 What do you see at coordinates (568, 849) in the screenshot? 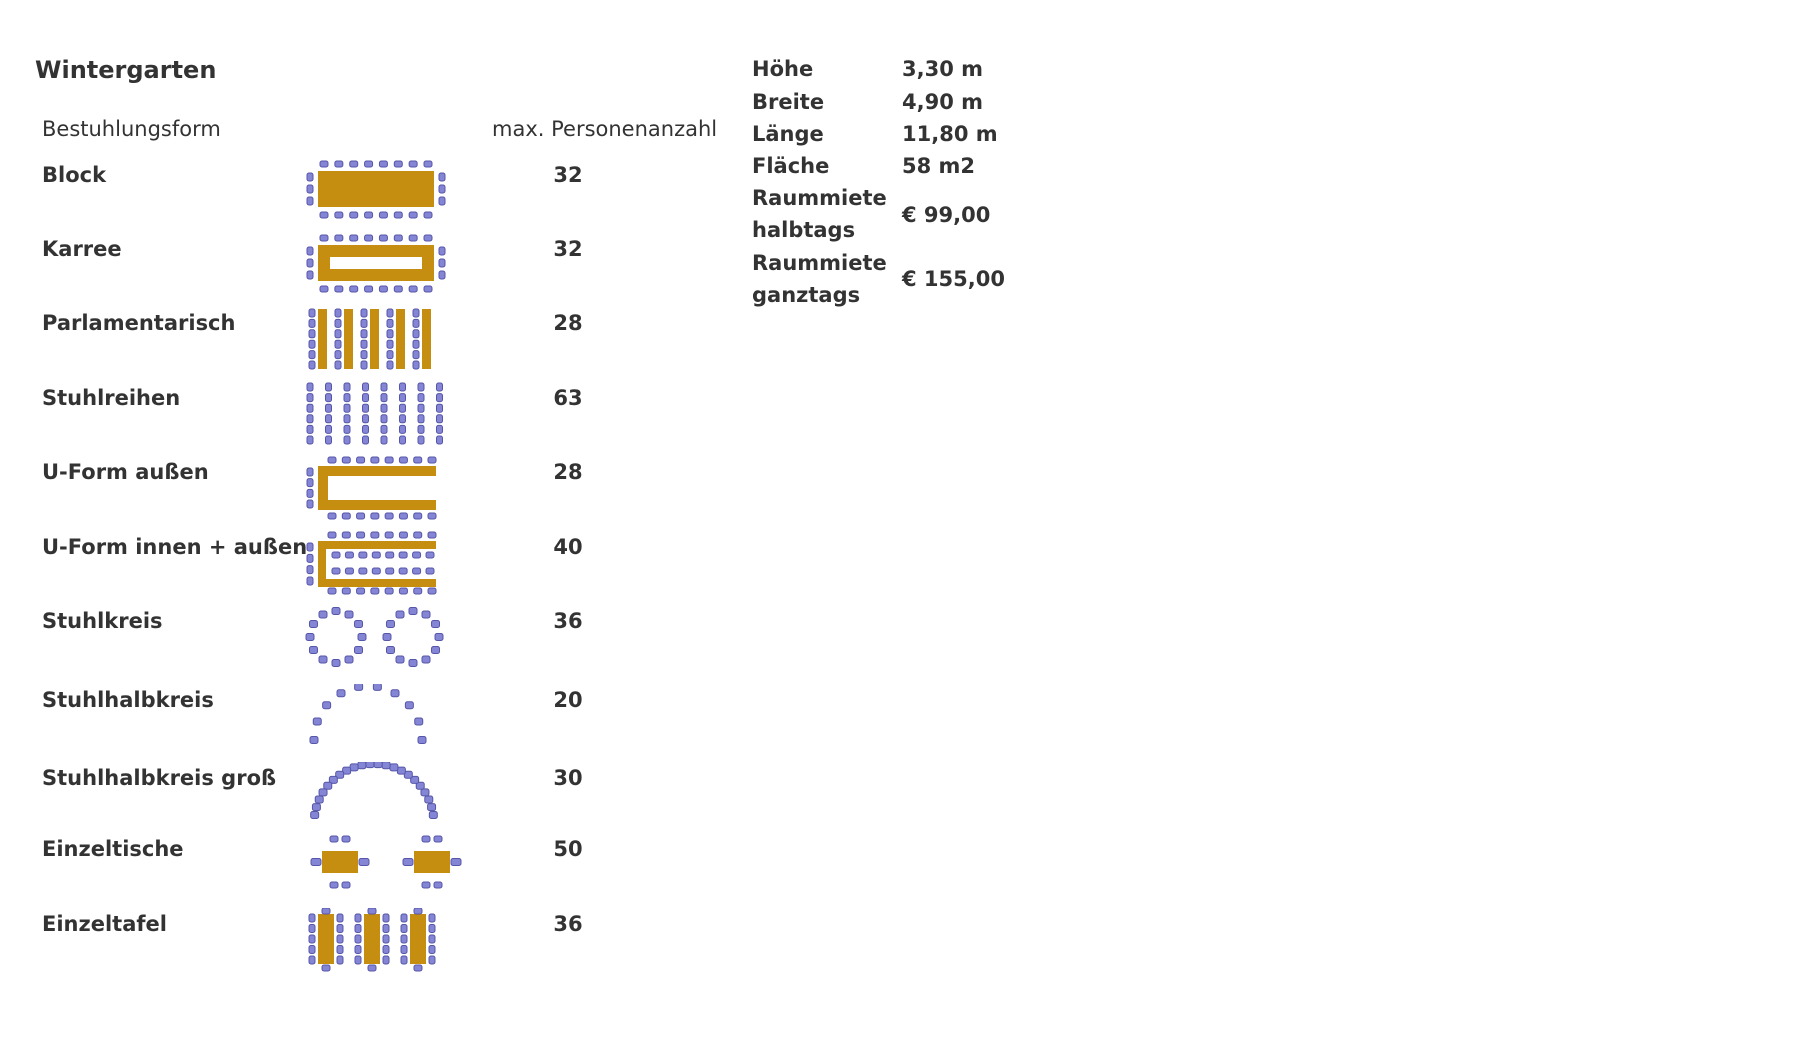
I see `capacity: 50` at bounding box center [568, 849].